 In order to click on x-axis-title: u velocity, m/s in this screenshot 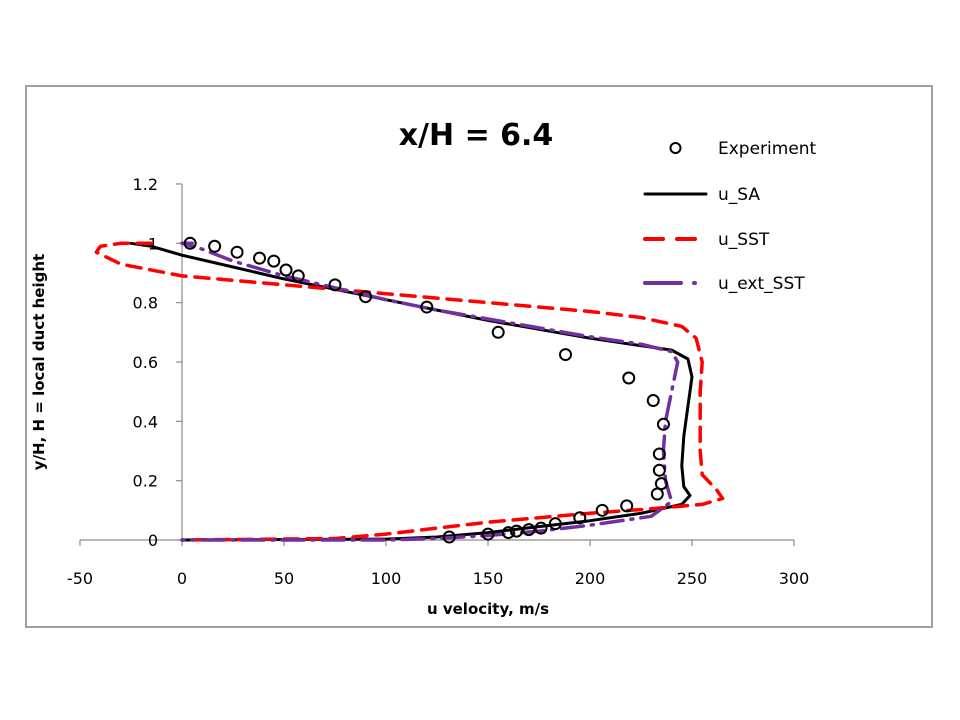, I will do `click(488, 609)`.